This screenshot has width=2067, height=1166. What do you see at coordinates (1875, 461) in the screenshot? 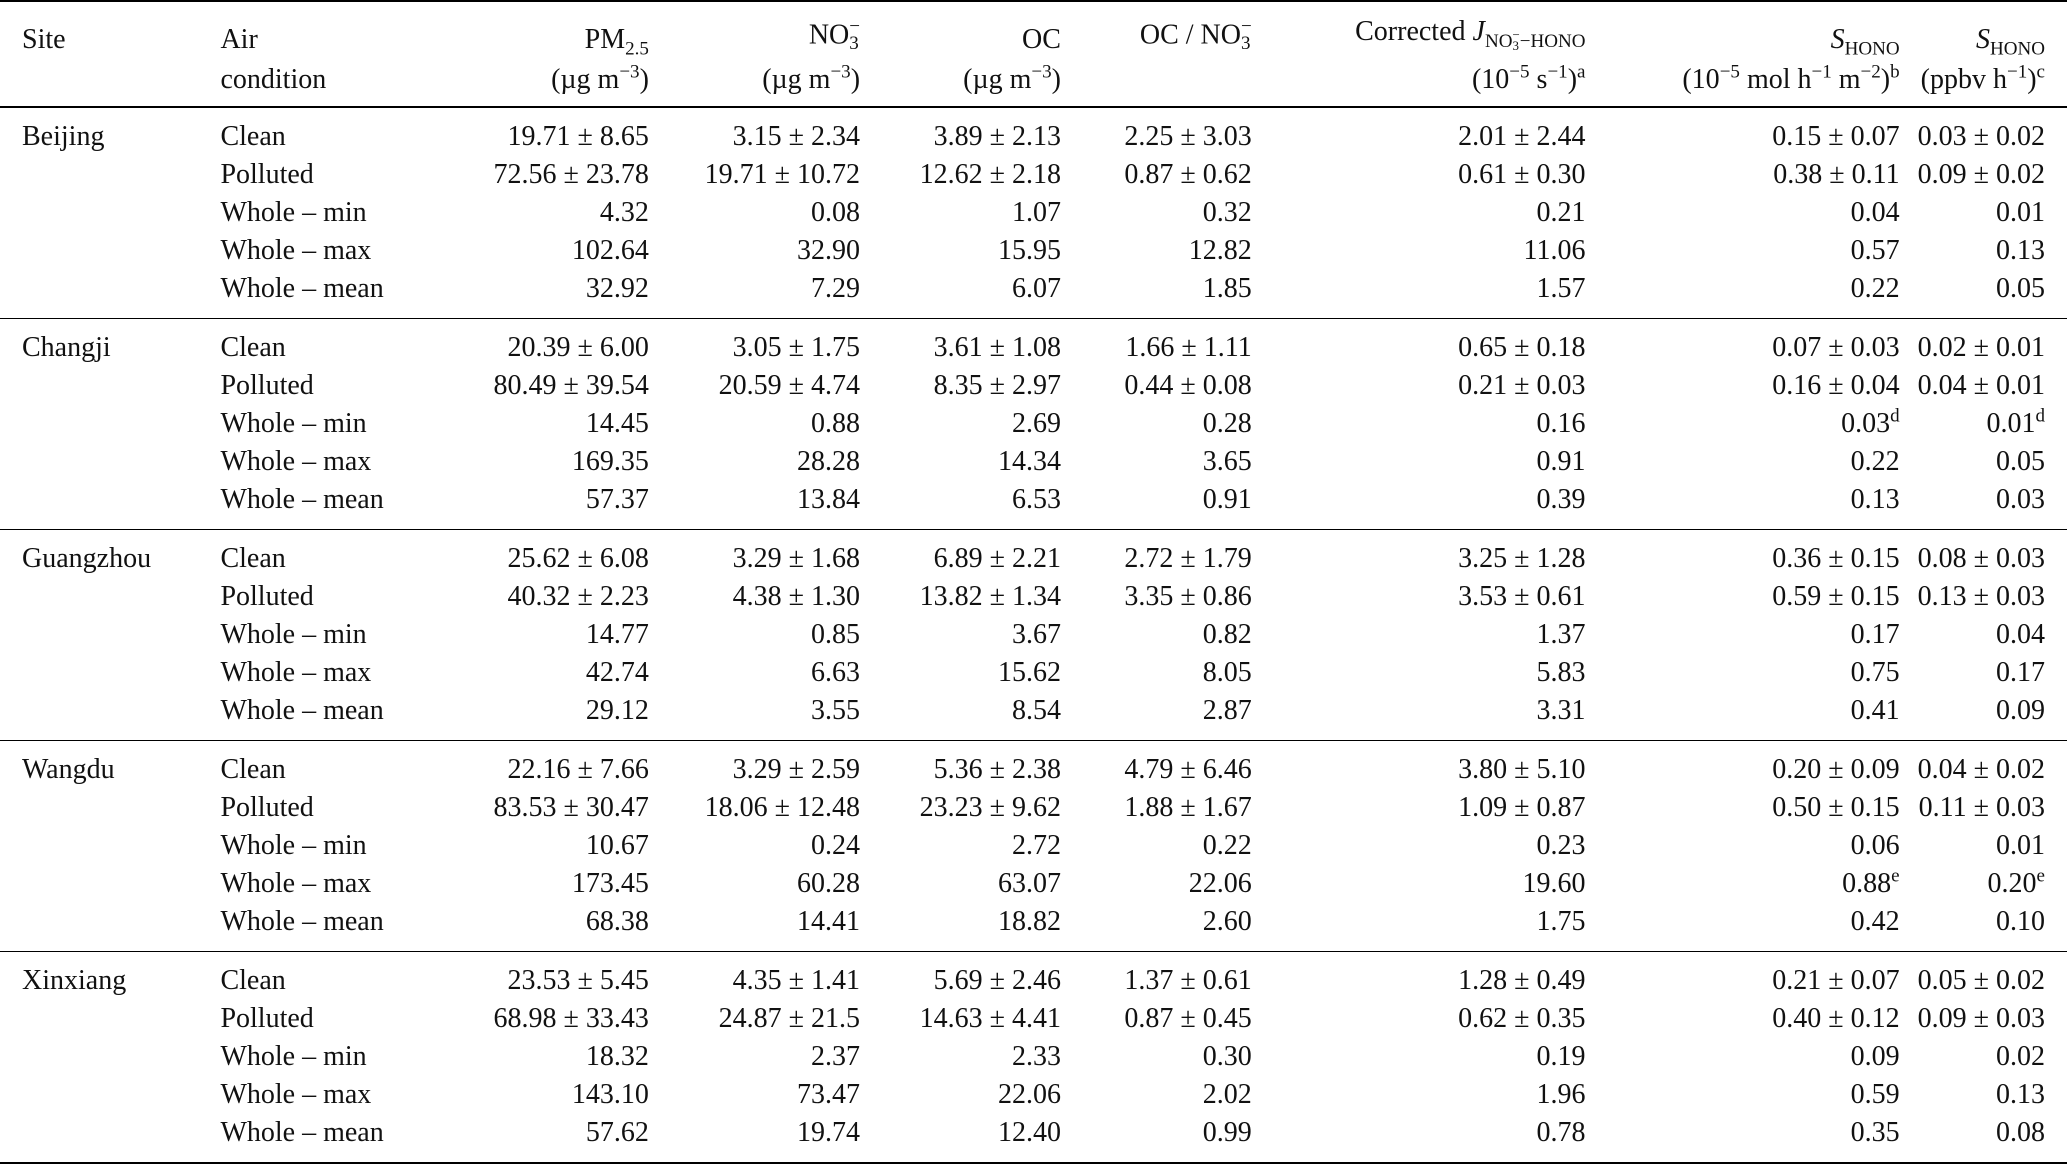
I see `cell-s-hono-flux-value: 0.22` at bounding box center [1875, 461].